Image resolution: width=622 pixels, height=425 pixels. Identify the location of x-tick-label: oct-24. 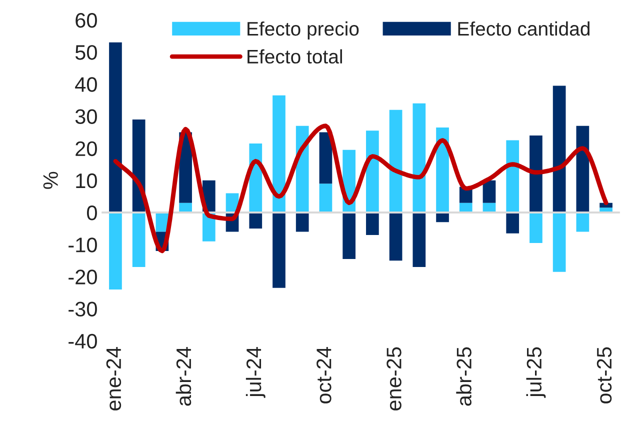
(324, 375).